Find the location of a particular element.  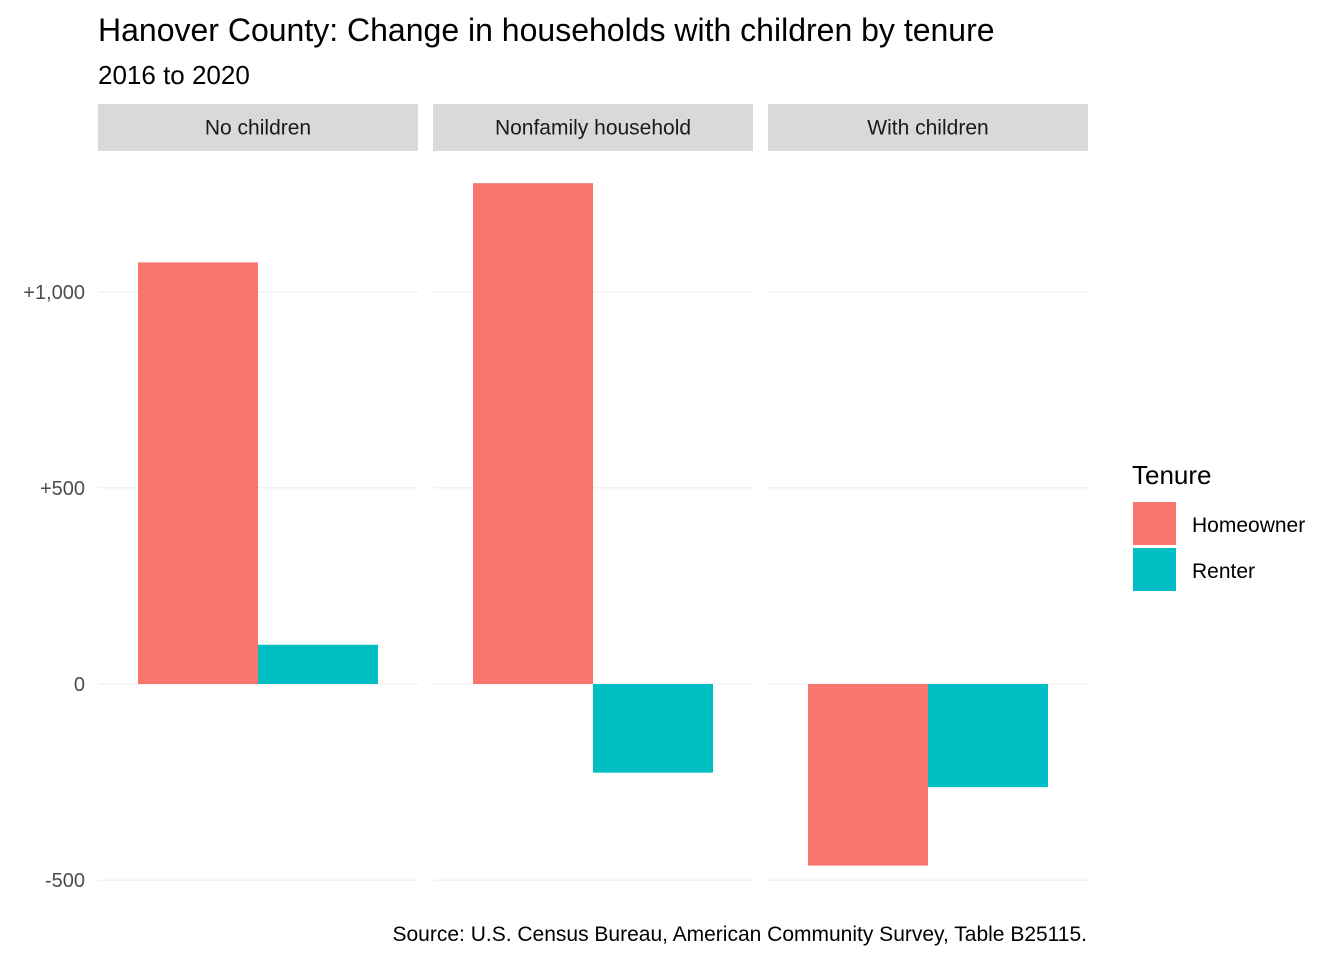

legend-key-renter is located at coordinates (1154, 569).